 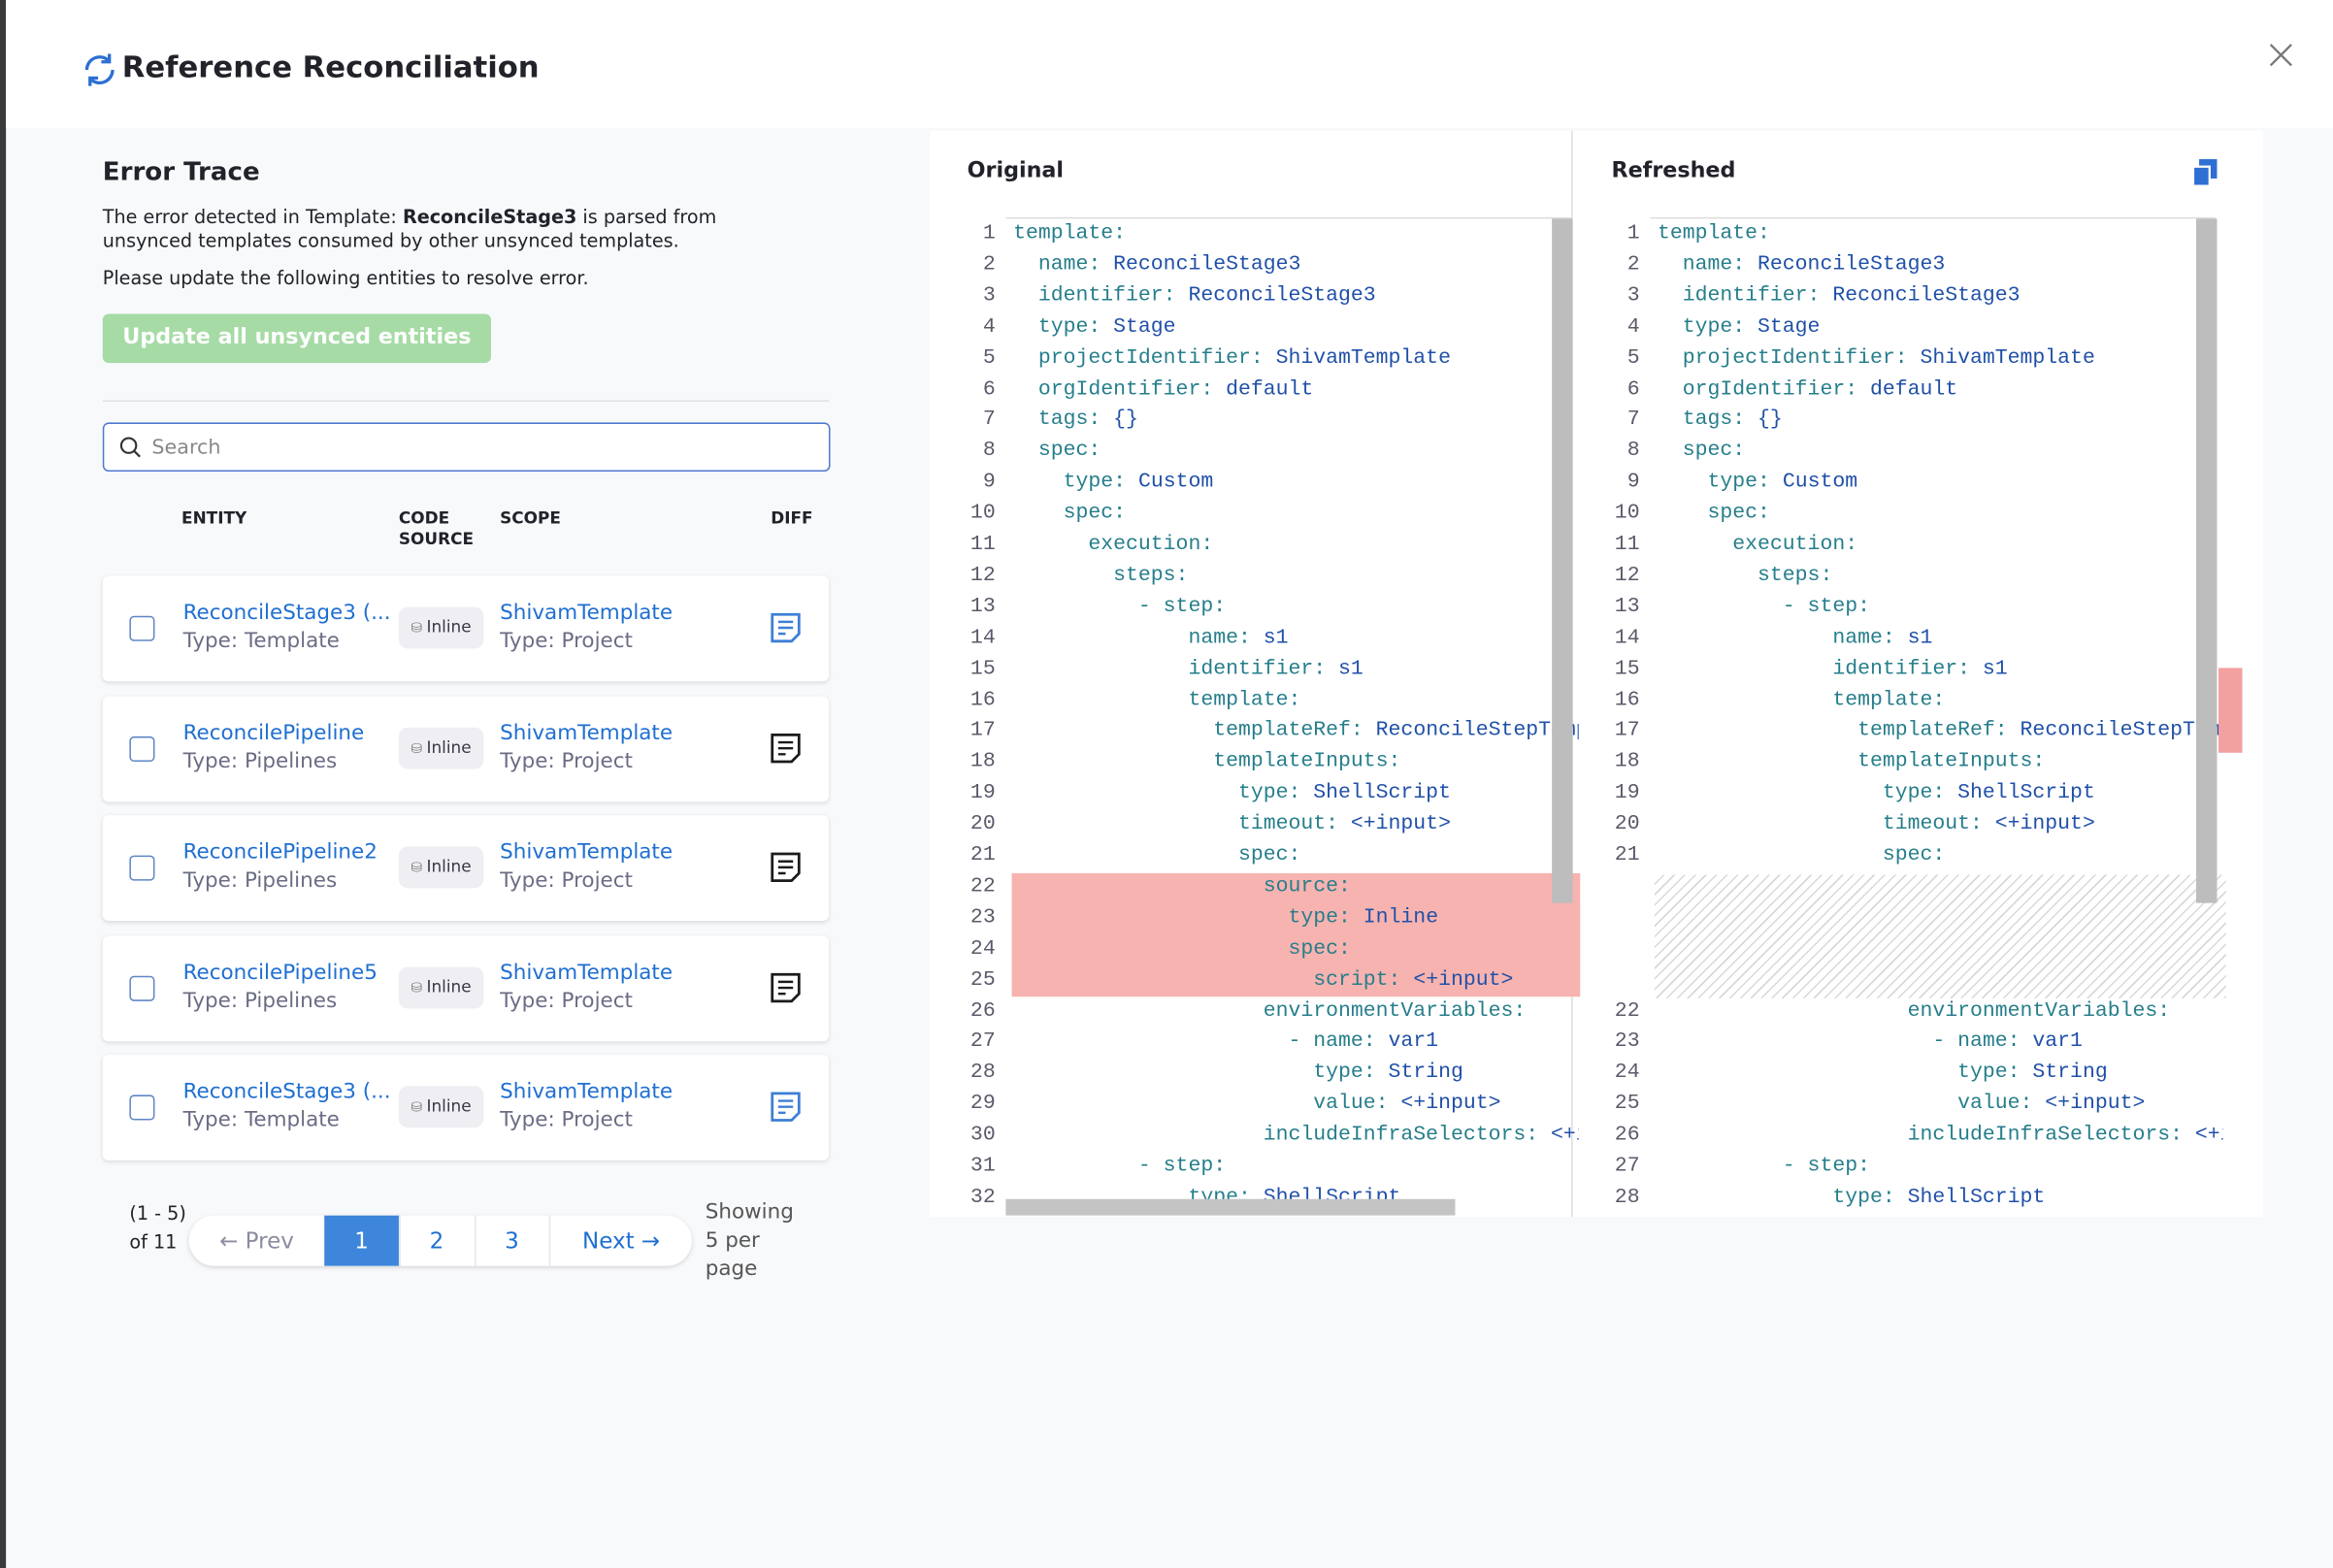 I want to click on entity-name: ReconcilePipeline, so click(x=273, y=732).